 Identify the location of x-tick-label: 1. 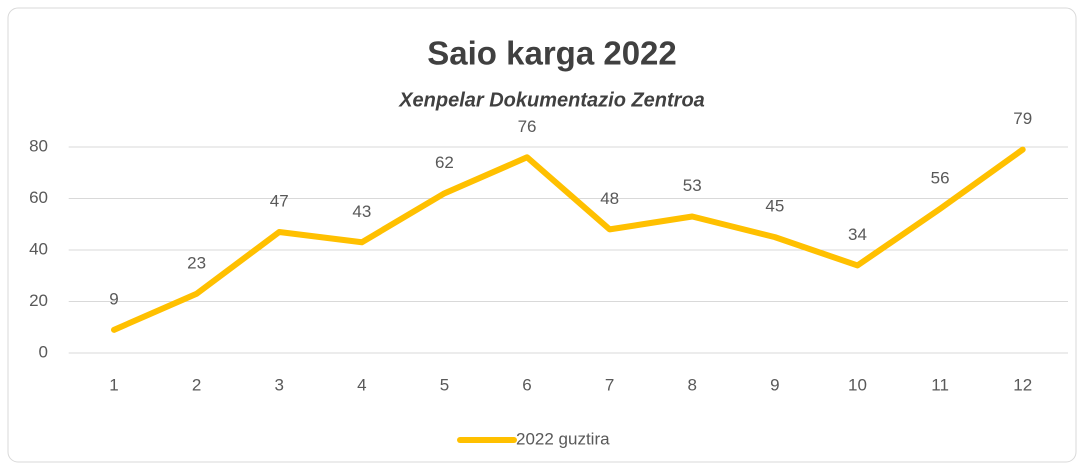
(113, 384).